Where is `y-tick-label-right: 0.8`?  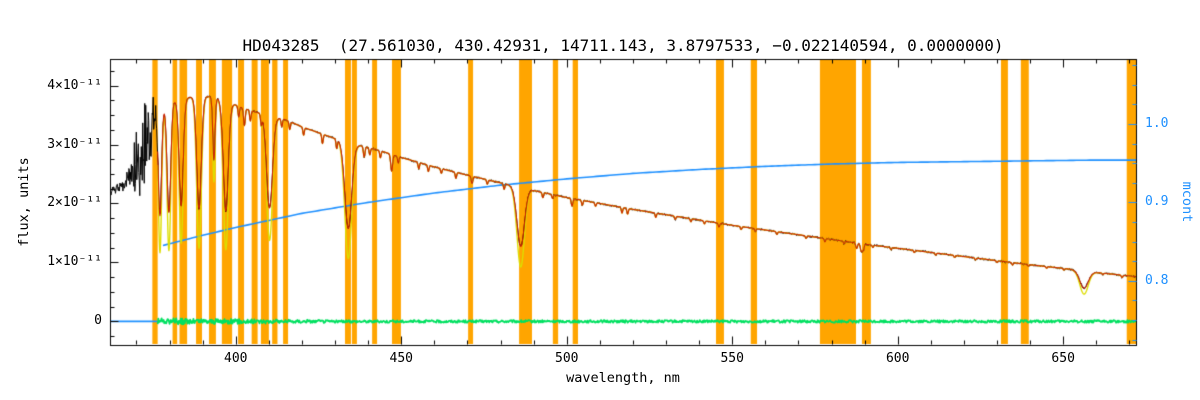
y-tick-label-right: 0.8 is located at coordinates (1157, 280).